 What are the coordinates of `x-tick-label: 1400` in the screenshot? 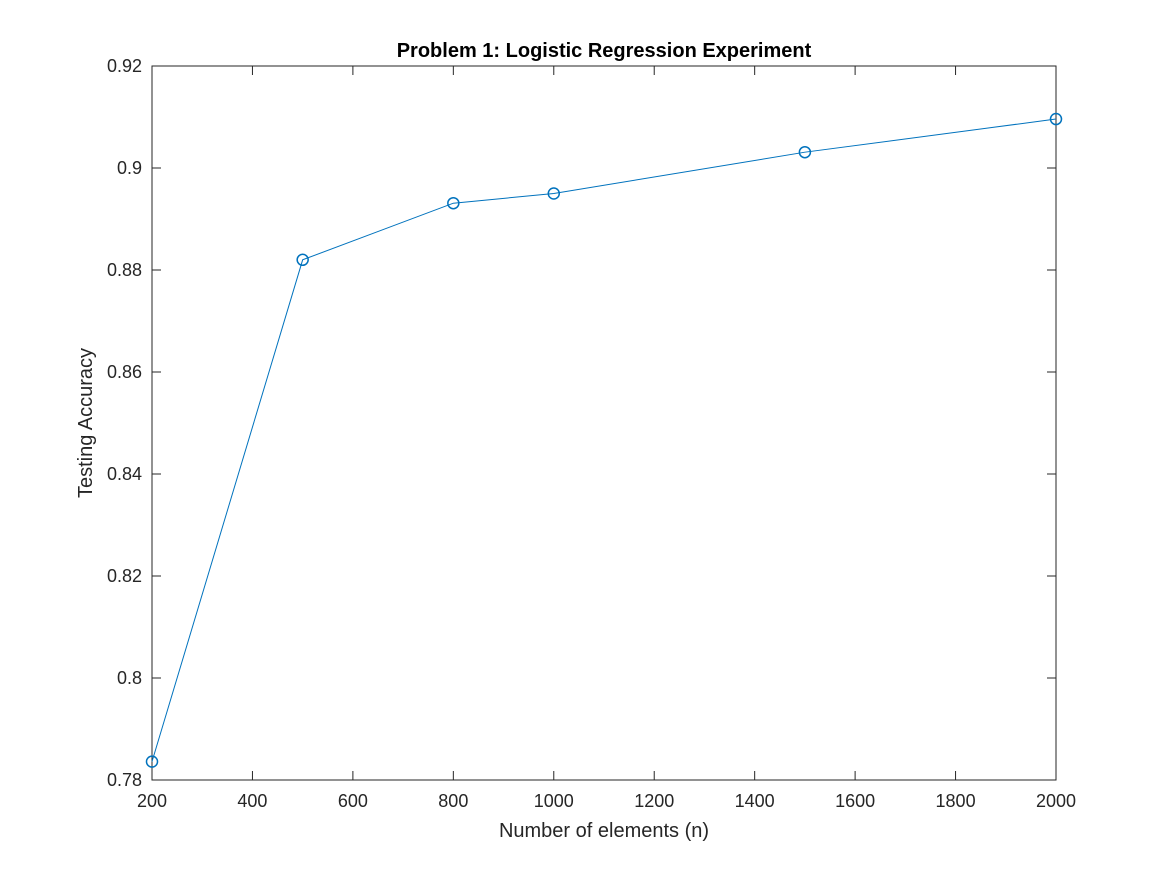 It's located at (755, 801).